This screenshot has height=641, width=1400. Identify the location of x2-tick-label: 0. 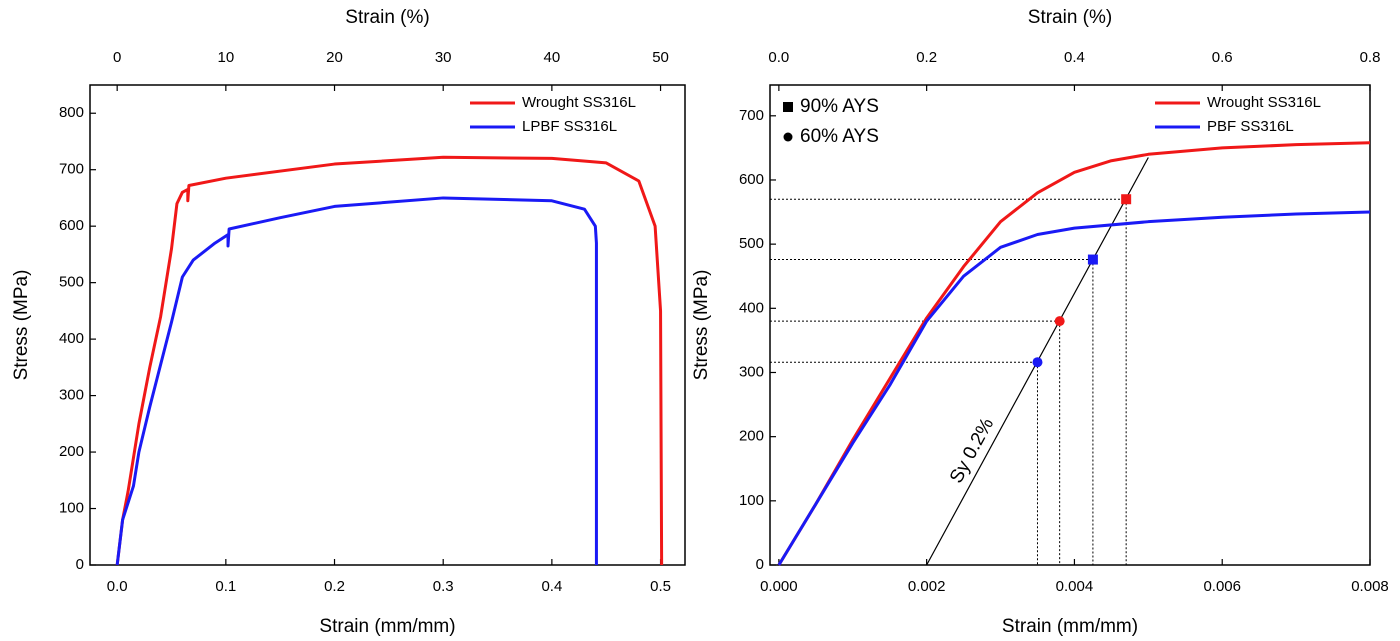
(117, 57).